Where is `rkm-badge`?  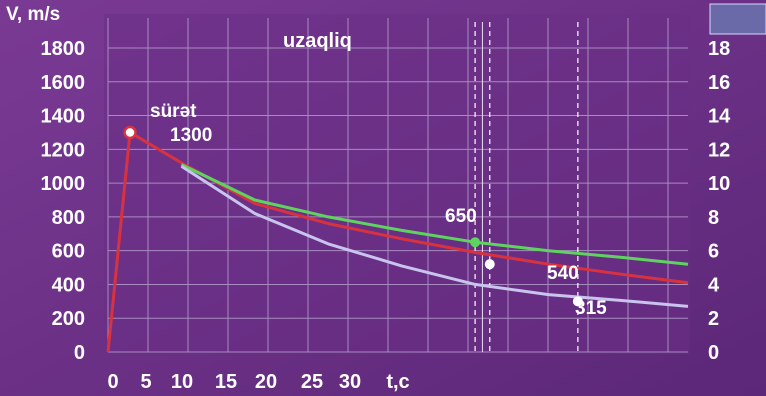 rkm-badge is located at coordinates (737, 19).